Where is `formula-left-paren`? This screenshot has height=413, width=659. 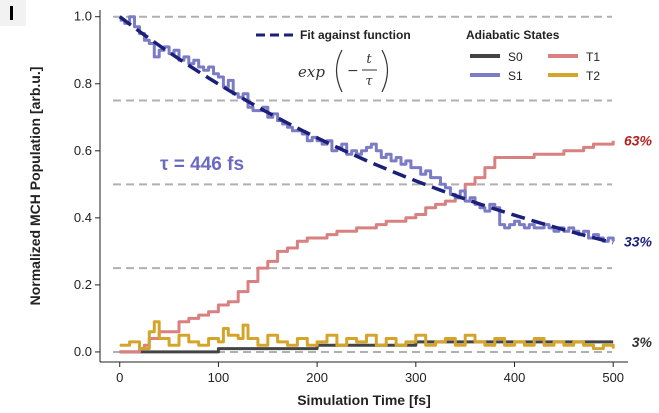 formula-left-paren is located at coordinates (339, 71).